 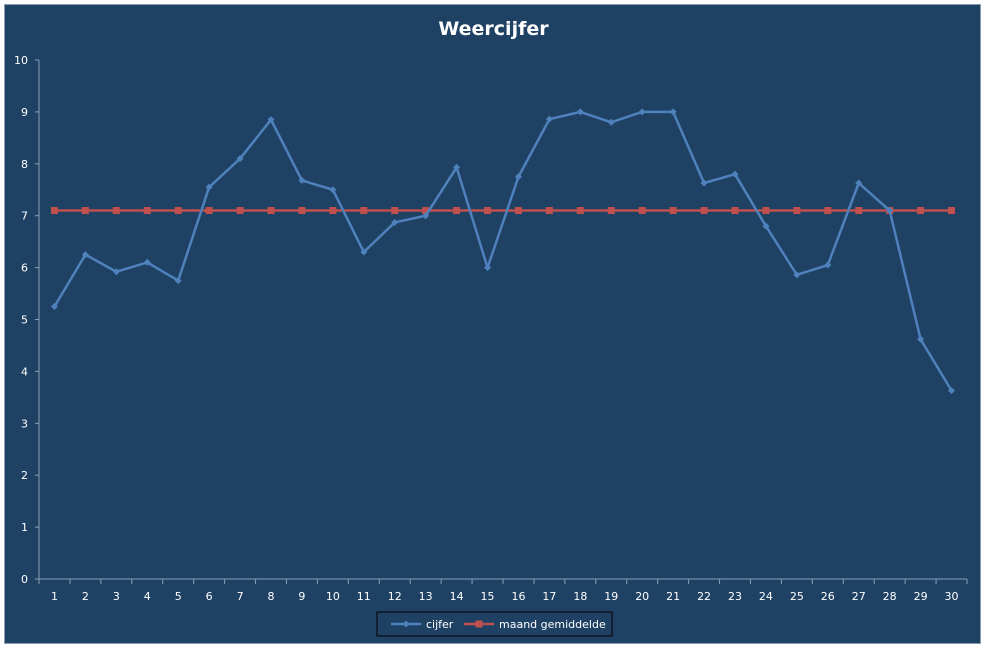 I want to click on x-tick-label: 4, so click(x=147, y=596).